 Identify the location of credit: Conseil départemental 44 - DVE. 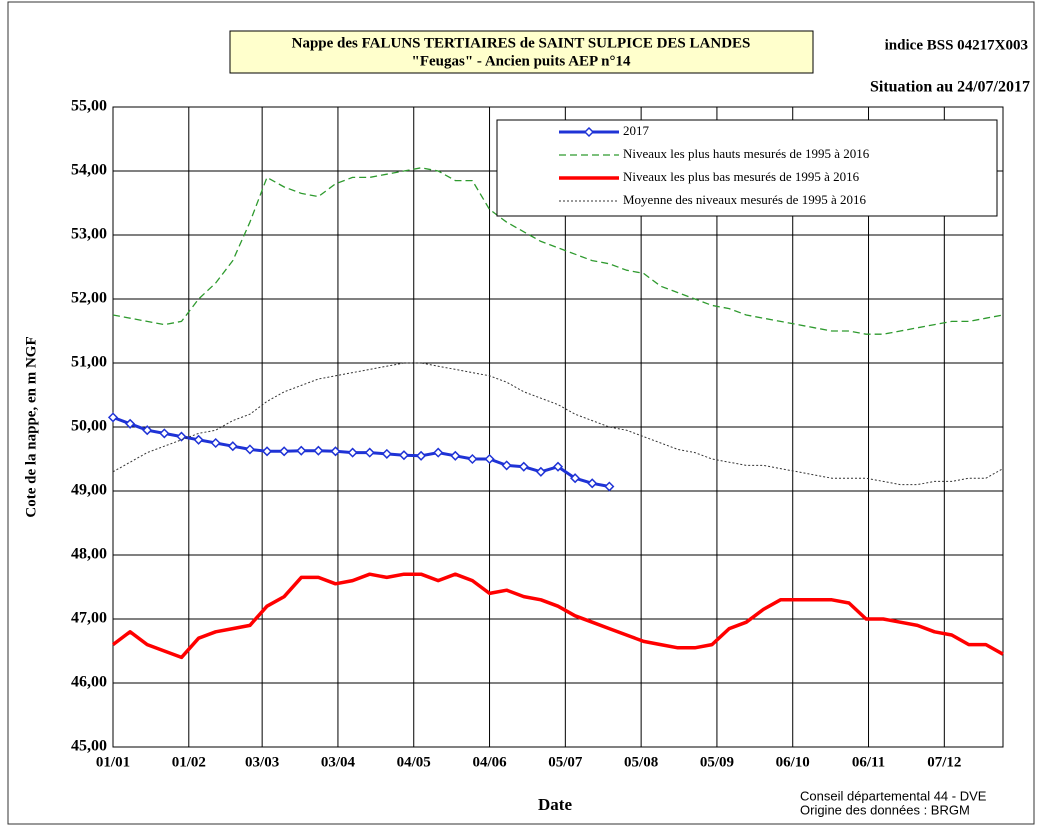
(893, 795).